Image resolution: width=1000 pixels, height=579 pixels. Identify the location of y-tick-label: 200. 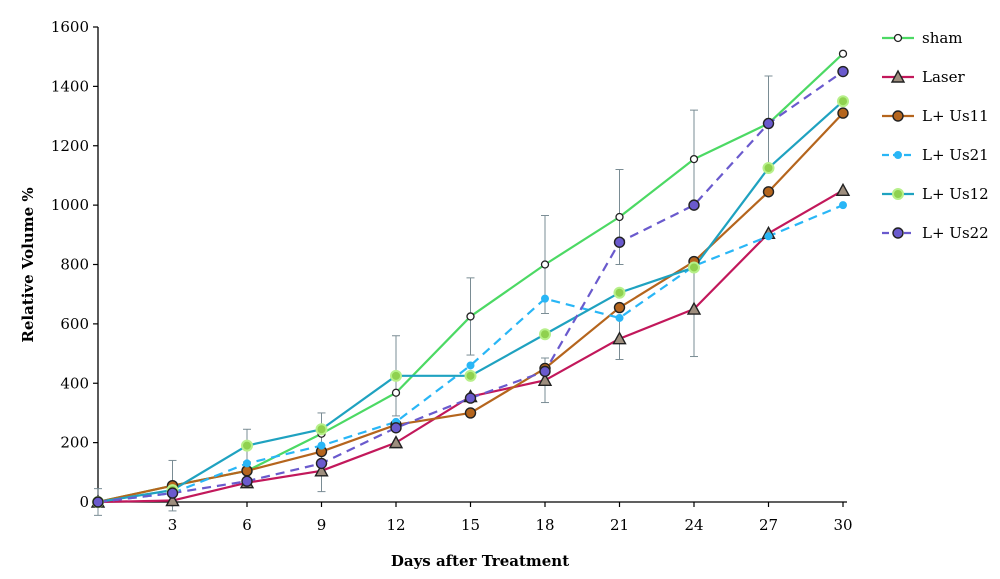
(74, 443).